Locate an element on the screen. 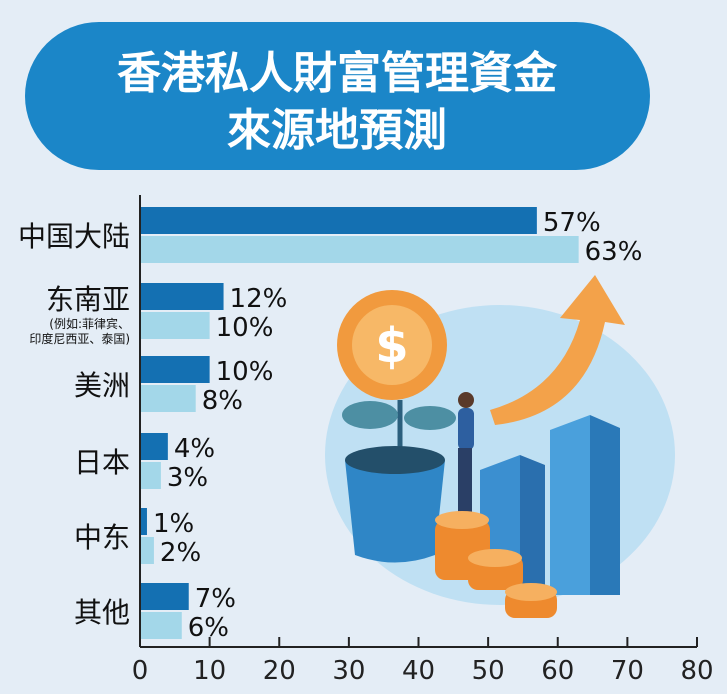 Image resolution: width=727 pixels, height=694 pixels. x-tick-label: 30 is located at coordinates (348, 671).